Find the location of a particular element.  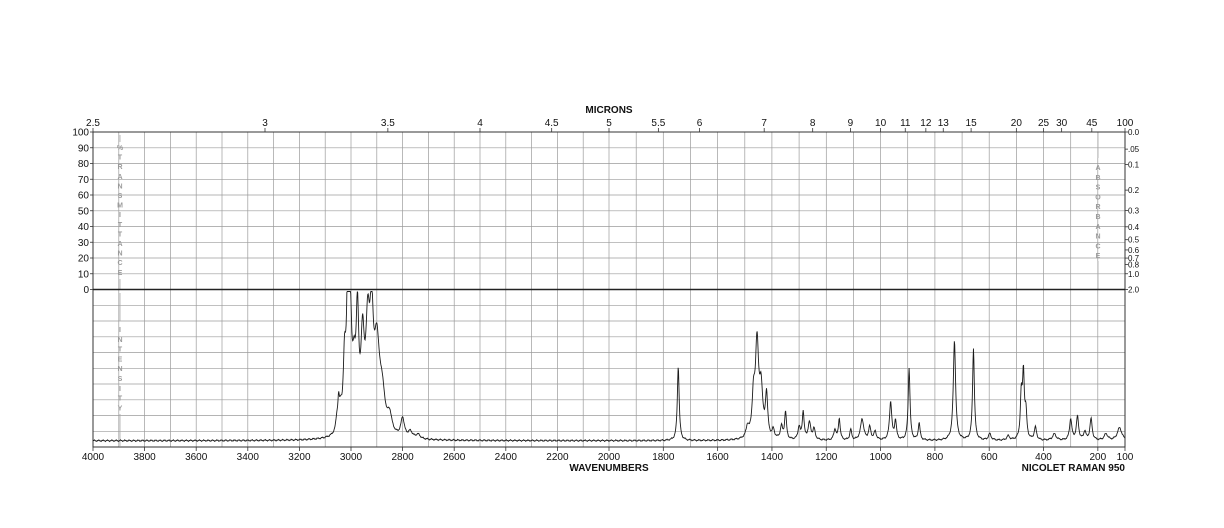

bottom-tick-label: 4000 is located at coordinates (93, 457).